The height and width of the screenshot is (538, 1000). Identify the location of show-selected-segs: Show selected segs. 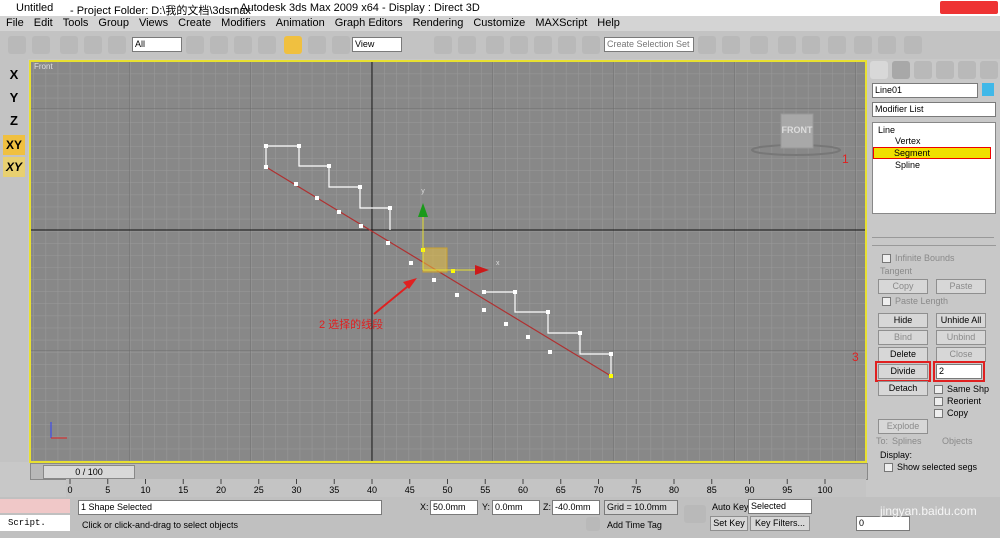
(930, 467).